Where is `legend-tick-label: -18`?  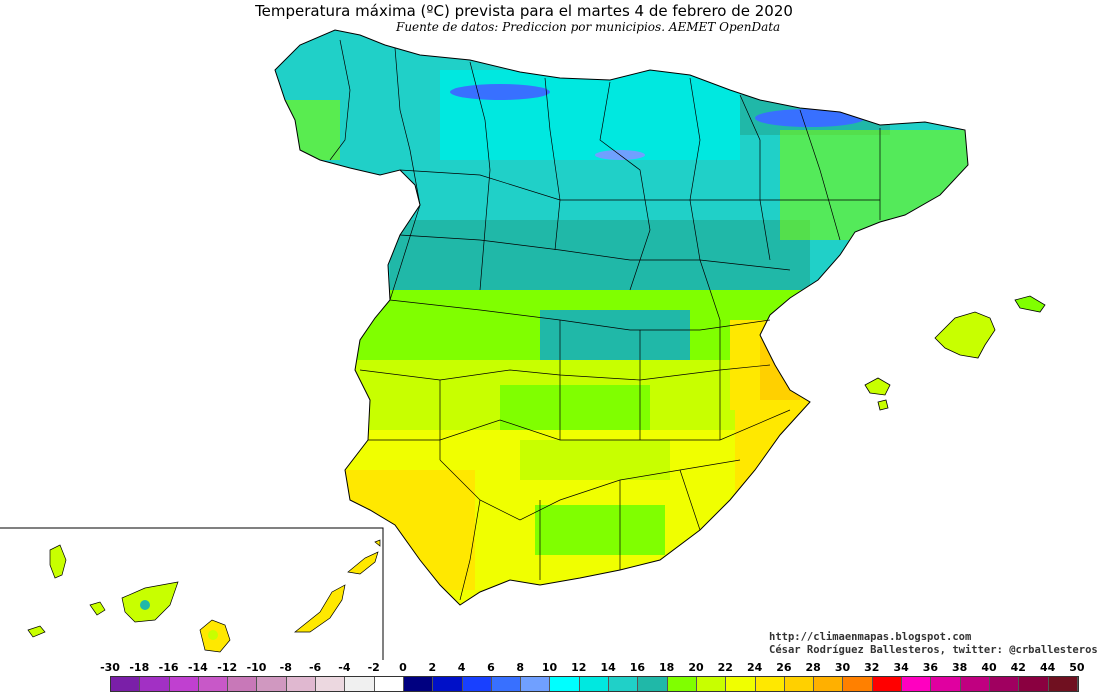 legend-tick-label: -18 is located at coordinates (139, 667).